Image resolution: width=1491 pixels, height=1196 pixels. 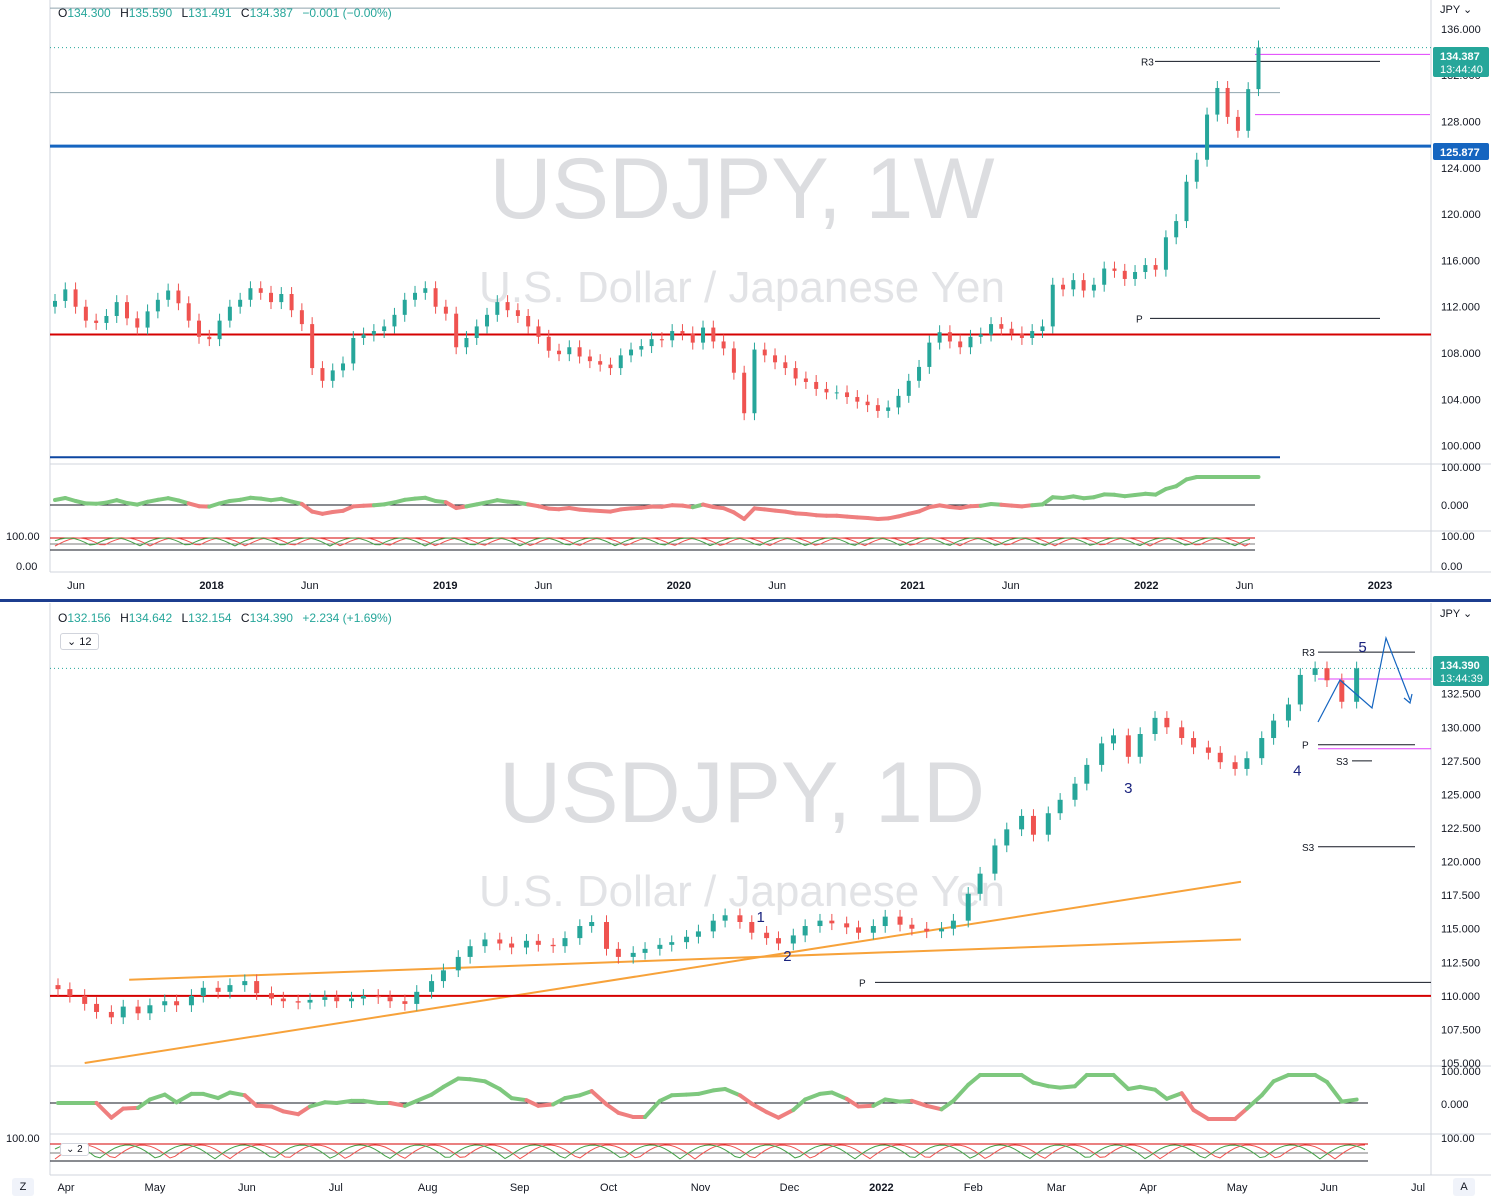 What do you see at coordinates (1461, 468) in the screenshot?
I see `top-osc1-tick-100: 100.000` at bounding box center [1461, 468].